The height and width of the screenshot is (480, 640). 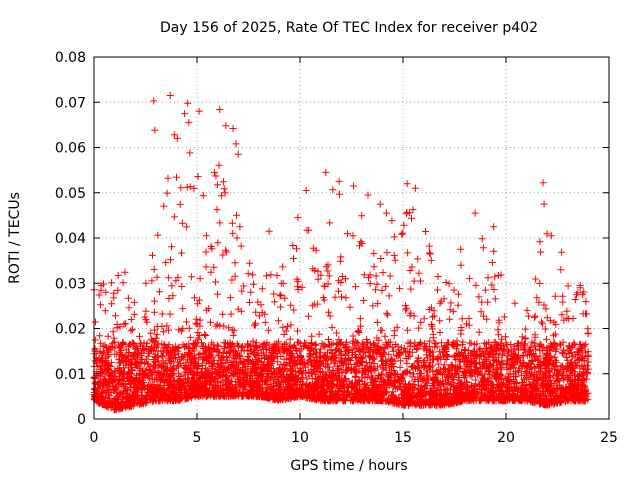 What do you see at coordinates (70, 375) in the screenshot?
I see `y-tick-label: 0.01` at bounding box center [70, 375].